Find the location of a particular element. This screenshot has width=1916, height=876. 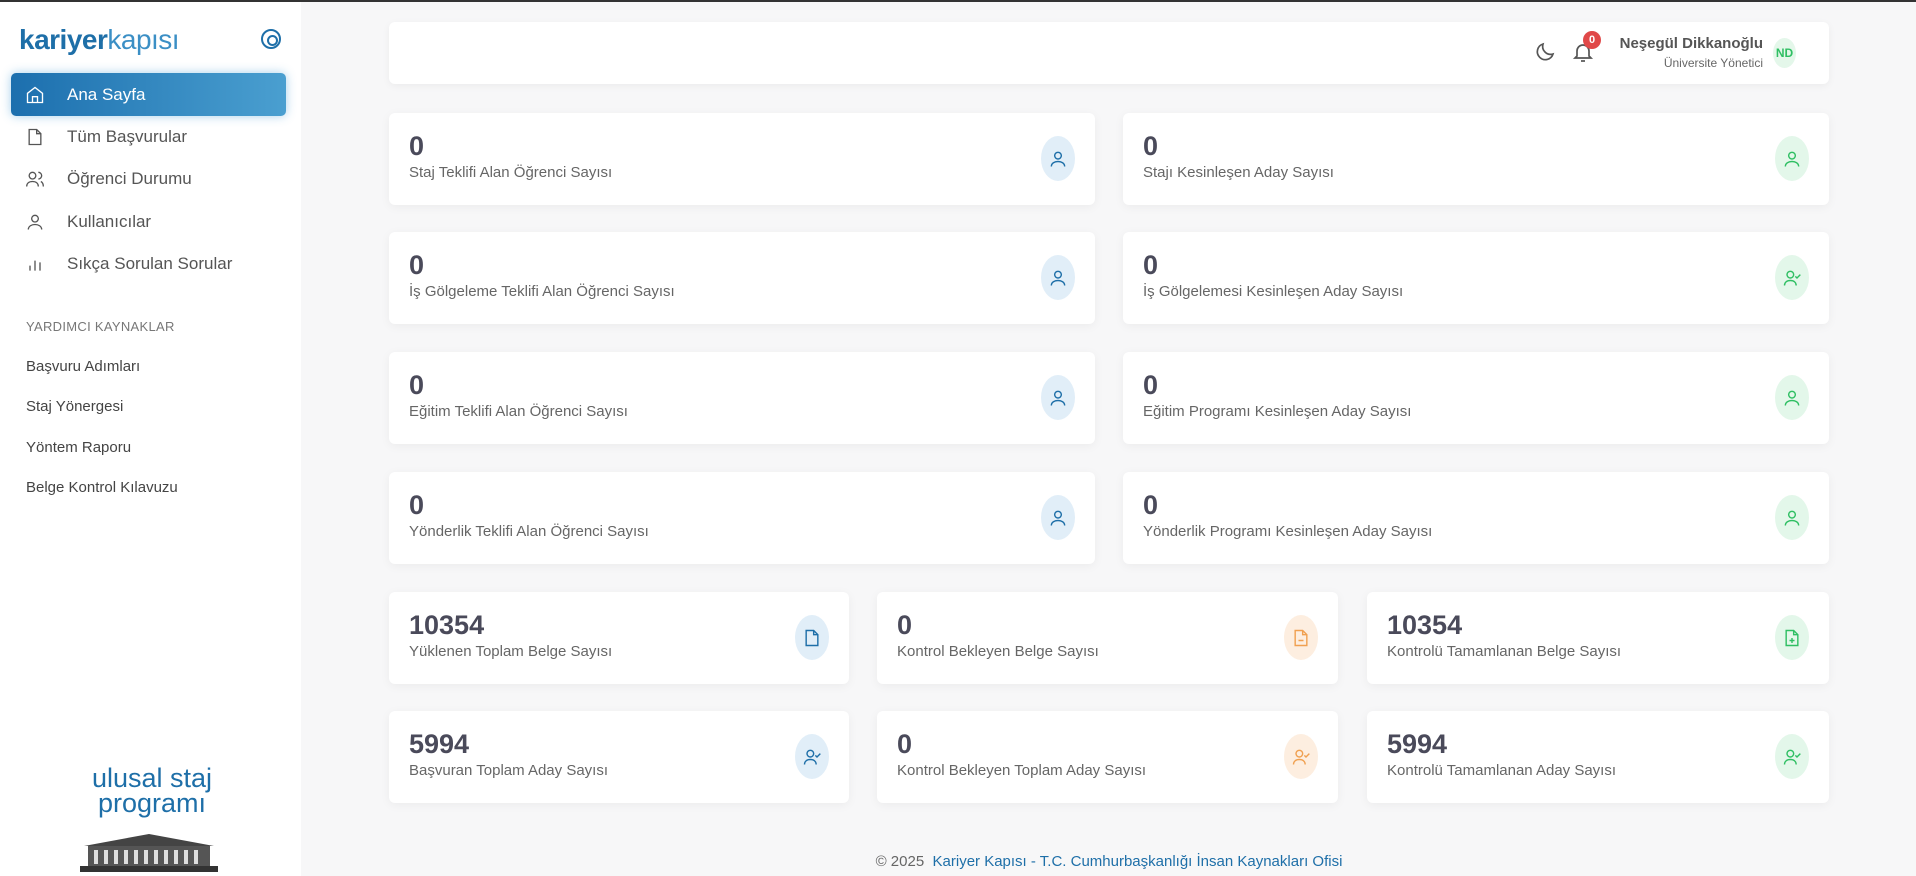

section-title: YARDIMCI KAYNAKLAR is located at coordinates (100, 326).